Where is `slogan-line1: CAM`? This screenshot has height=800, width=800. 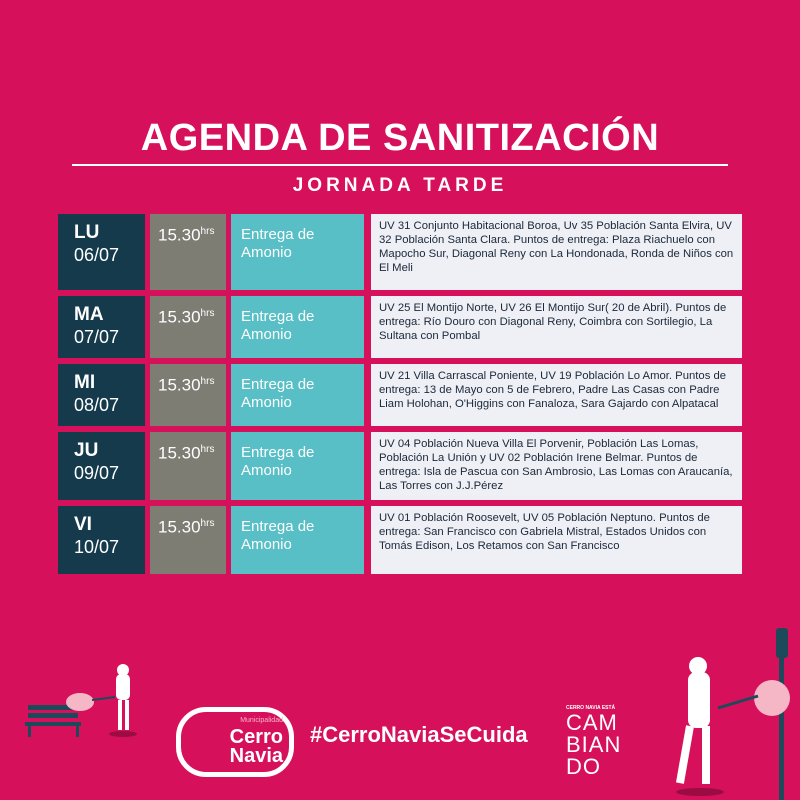 slogan-line1: CAM is located at coordinates (592, 722).